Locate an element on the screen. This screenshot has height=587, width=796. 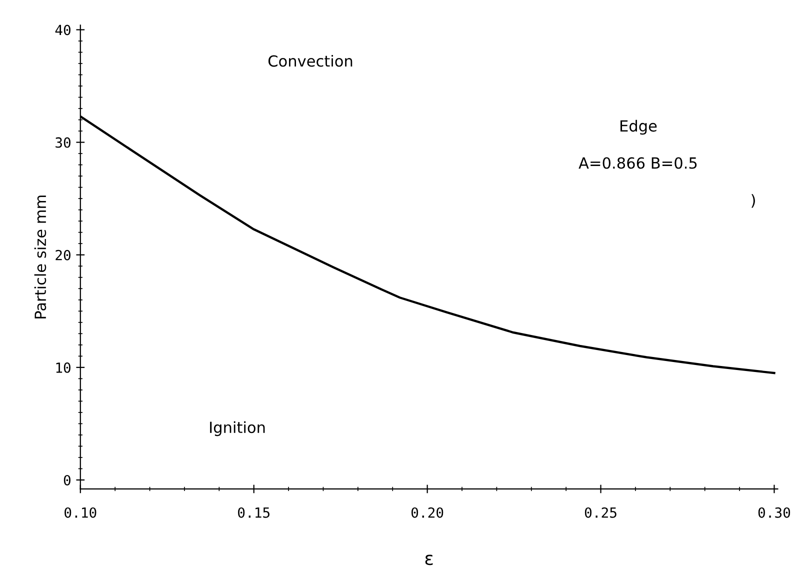
x-tick-label: 0.20 is located at coordinates (427, 512).